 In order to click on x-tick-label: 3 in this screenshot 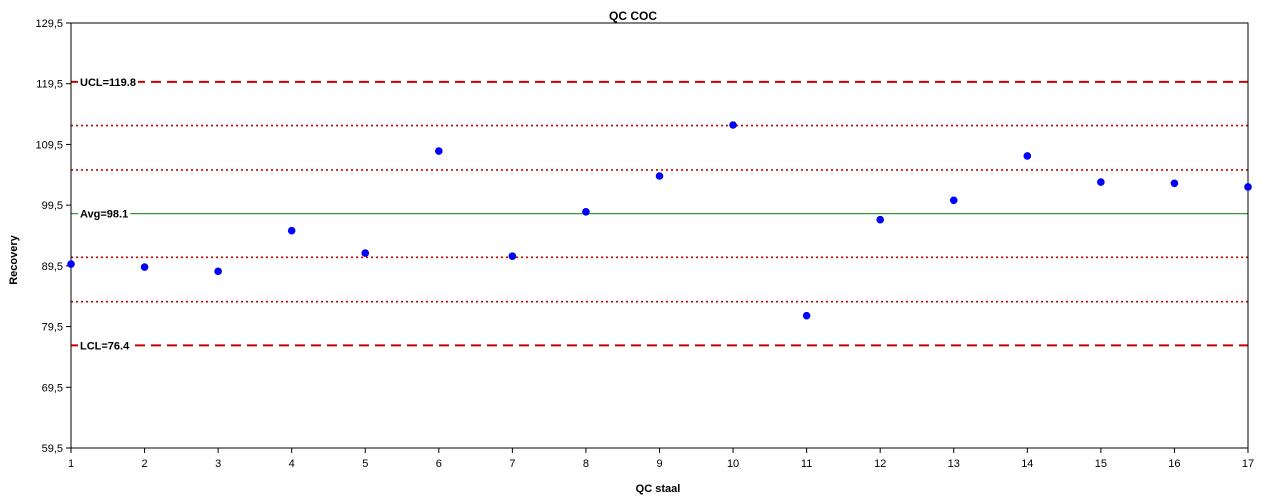, I will do `click(218, 464)`.